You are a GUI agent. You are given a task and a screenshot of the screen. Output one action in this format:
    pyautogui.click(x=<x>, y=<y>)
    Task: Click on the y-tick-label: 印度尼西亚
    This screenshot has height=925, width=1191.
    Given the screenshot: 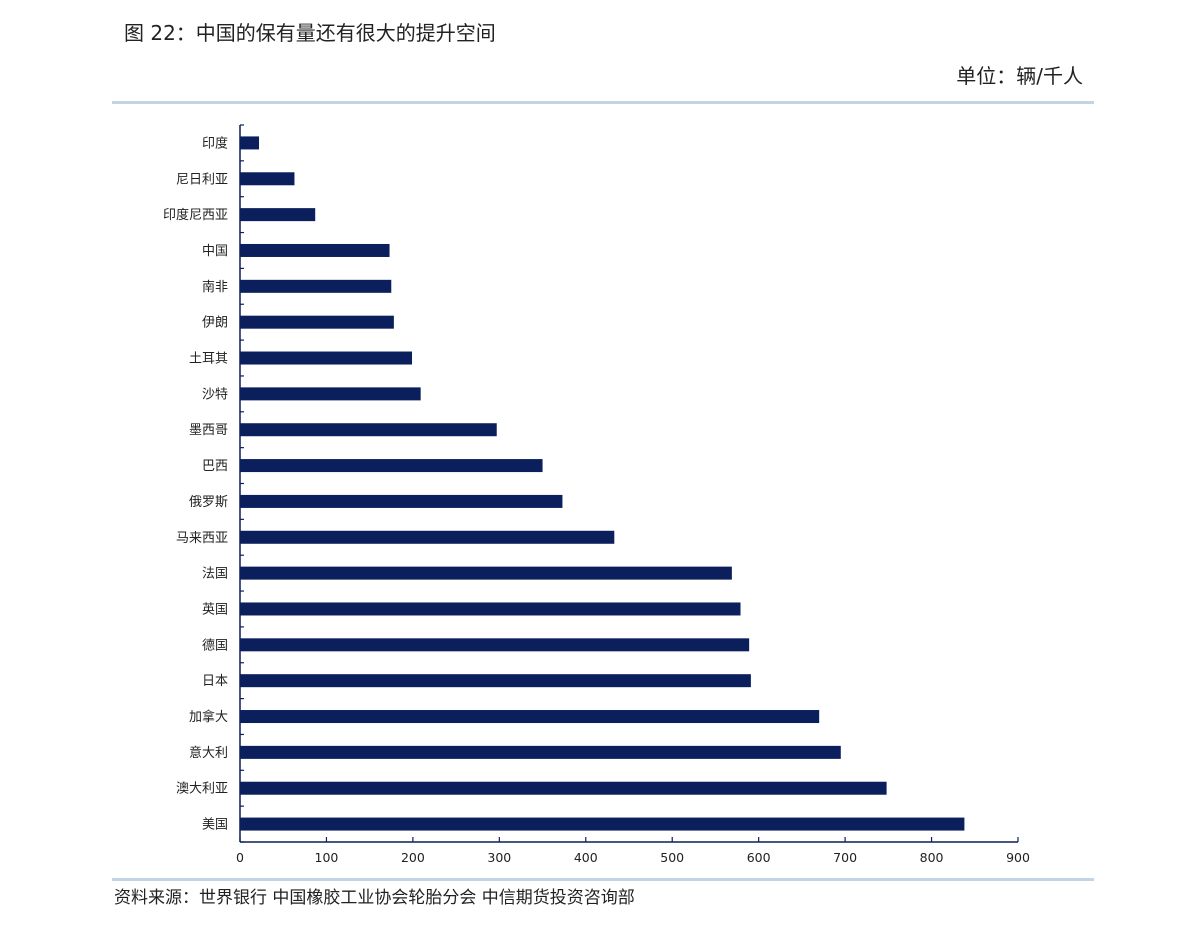 What is the action you would take?
    pyautogui.click(x=195, y=215)
    